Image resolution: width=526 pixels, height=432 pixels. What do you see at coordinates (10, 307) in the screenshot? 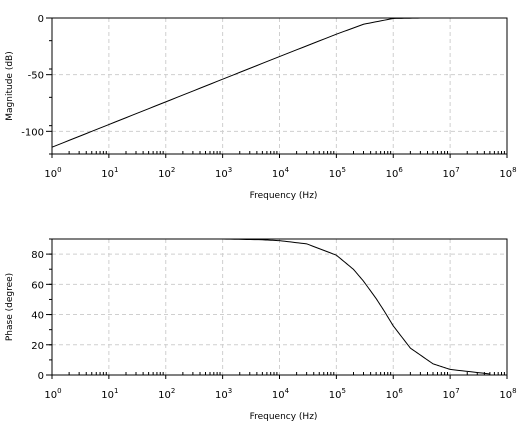
I see `y-axis-label: Phase (degree)` at bounding box center [10, 307].